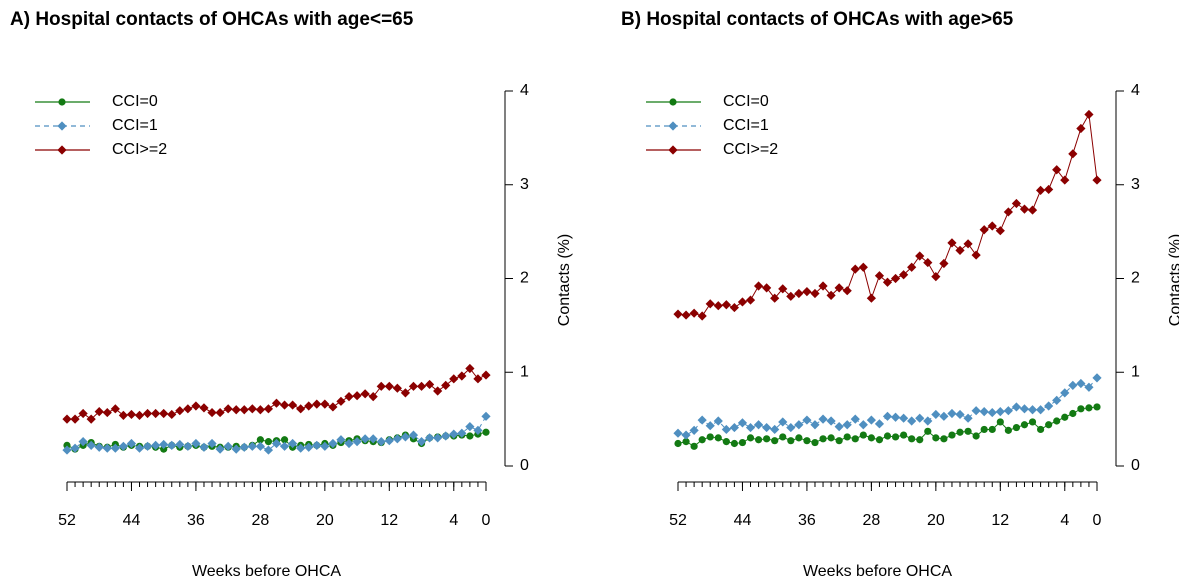  What do you see at coordinates (196, 520) in the screenshot?
I see `x-tick-label: 36` at bounding box center [196, 520].